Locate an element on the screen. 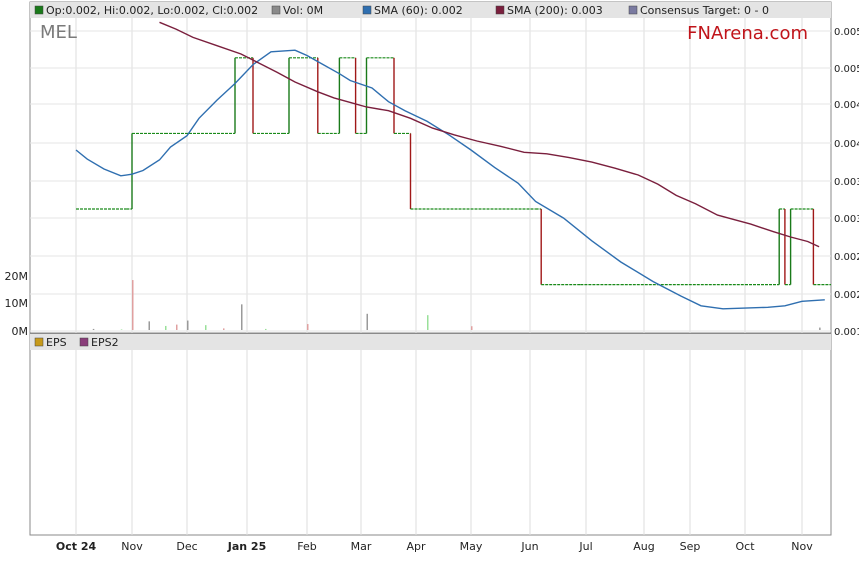 The image size is (859, 570). x-tick-label: Sep is located at coordinates (690, 546).